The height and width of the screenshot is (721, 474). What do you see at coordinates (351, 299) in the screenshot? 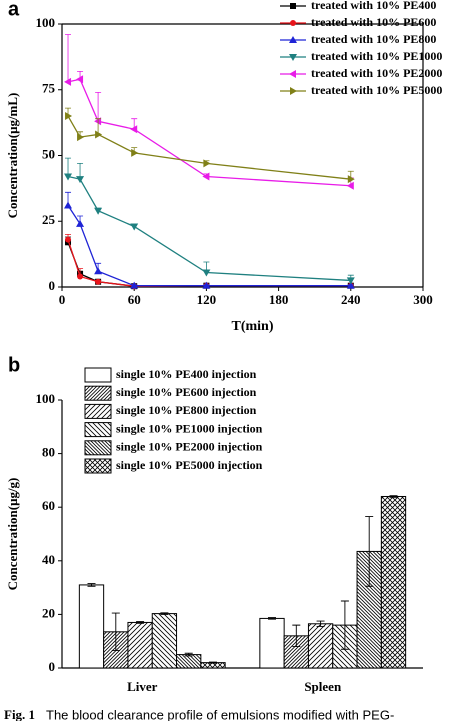
I see `x-tick-label: 240` at bounding box center [351, 299].